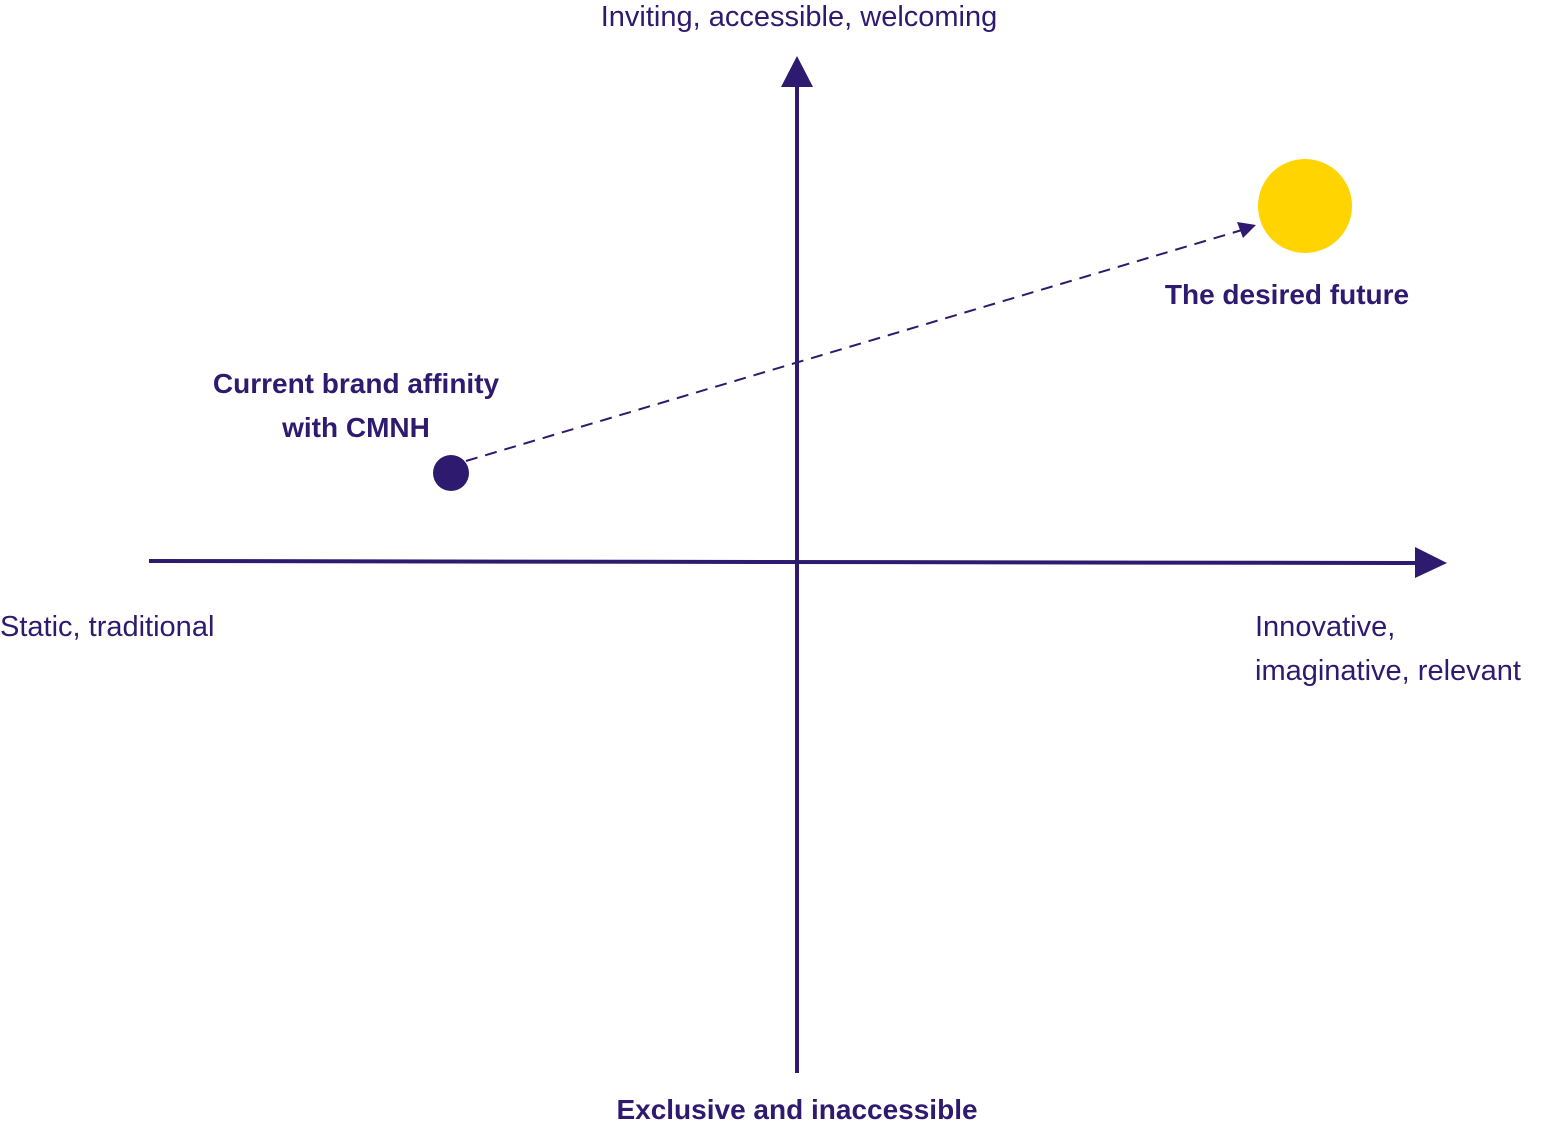 The image size is (1562, 1122). I want to click on trajectory-line, so click(854, 345).